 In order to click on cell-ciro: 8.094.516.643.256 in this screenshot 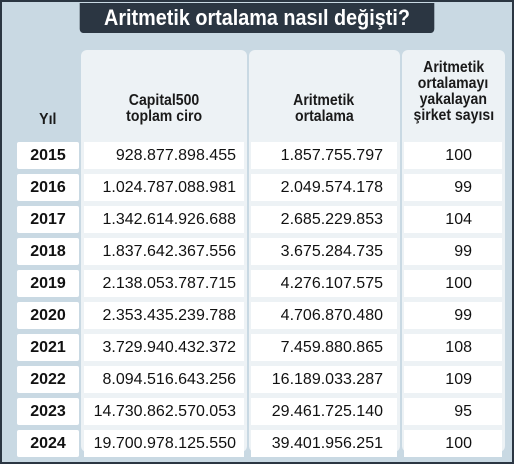, I will do `click(164, 379)`.